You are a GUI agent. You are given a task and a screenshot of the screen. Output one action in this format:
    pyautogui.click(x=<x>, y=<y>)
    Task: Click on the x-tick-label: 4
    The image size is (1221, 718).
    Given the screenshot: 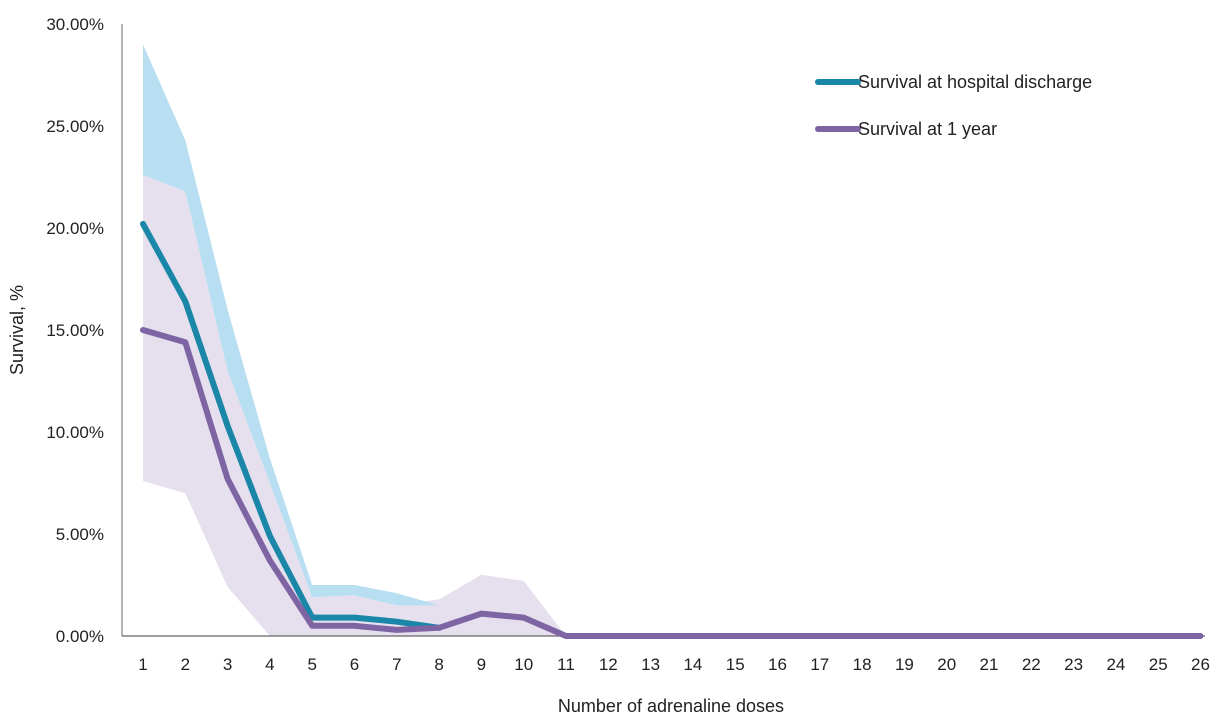 What is the action you would take?
    pyautogui.click(x=269, y=664)
    